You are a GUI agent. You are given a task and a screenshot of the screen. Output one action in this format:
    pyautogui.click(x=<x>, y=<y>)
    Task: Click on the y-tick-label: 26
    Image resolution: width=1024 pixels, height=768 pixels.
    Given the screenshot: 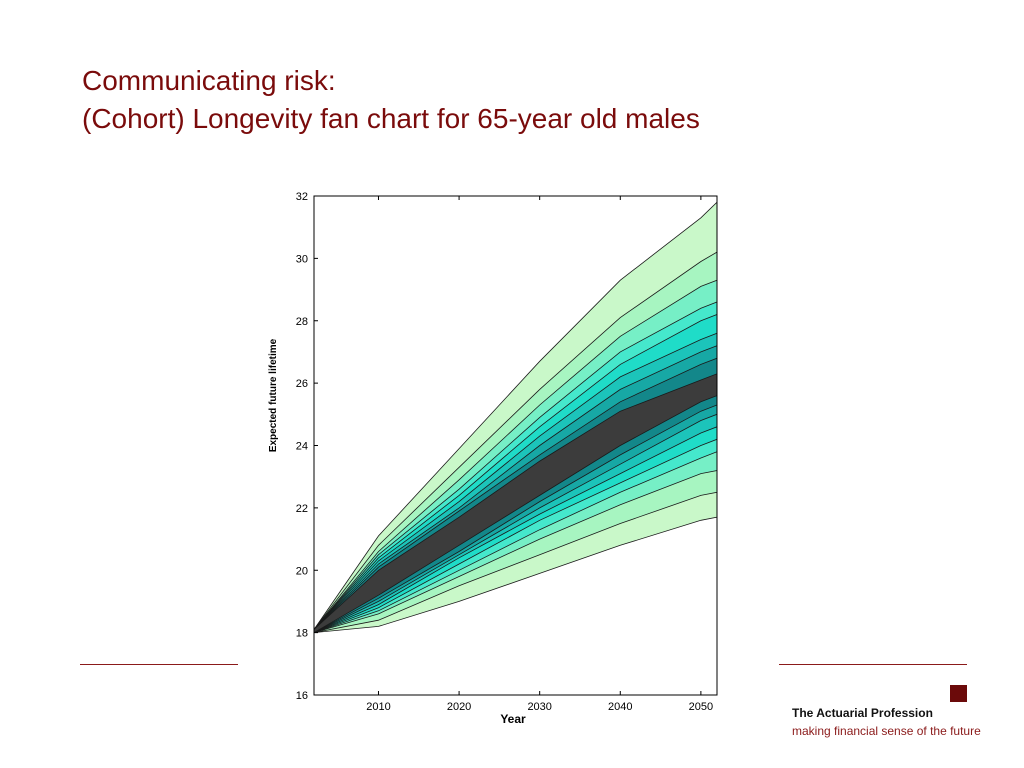 What is the action you would take?
    pyautogui.click(x=302, y=384)
    